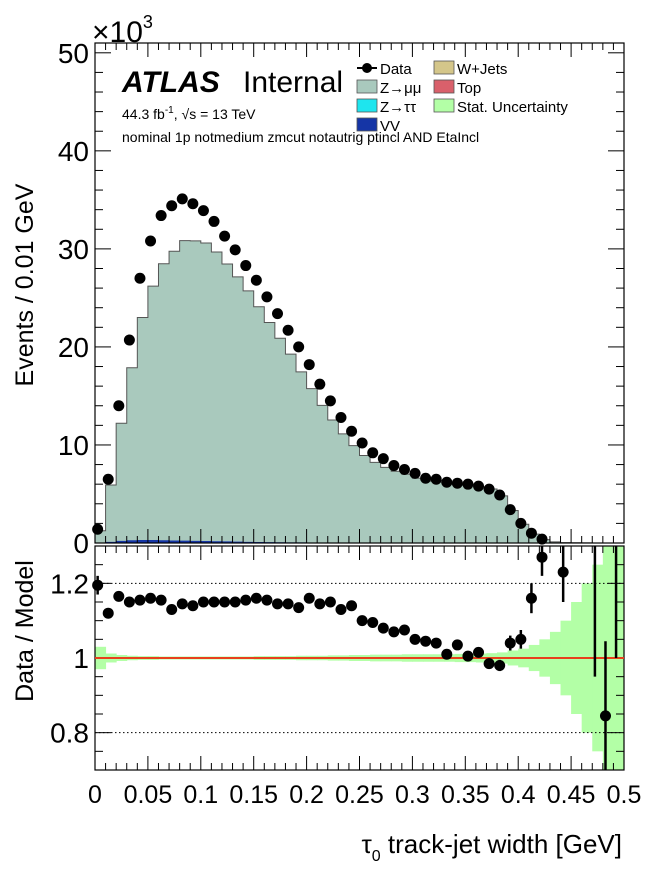  What do you see at coordinates (73, 347) in the screenshot?
I see `y-tick-label: 20` at bounding box center [73, 347].